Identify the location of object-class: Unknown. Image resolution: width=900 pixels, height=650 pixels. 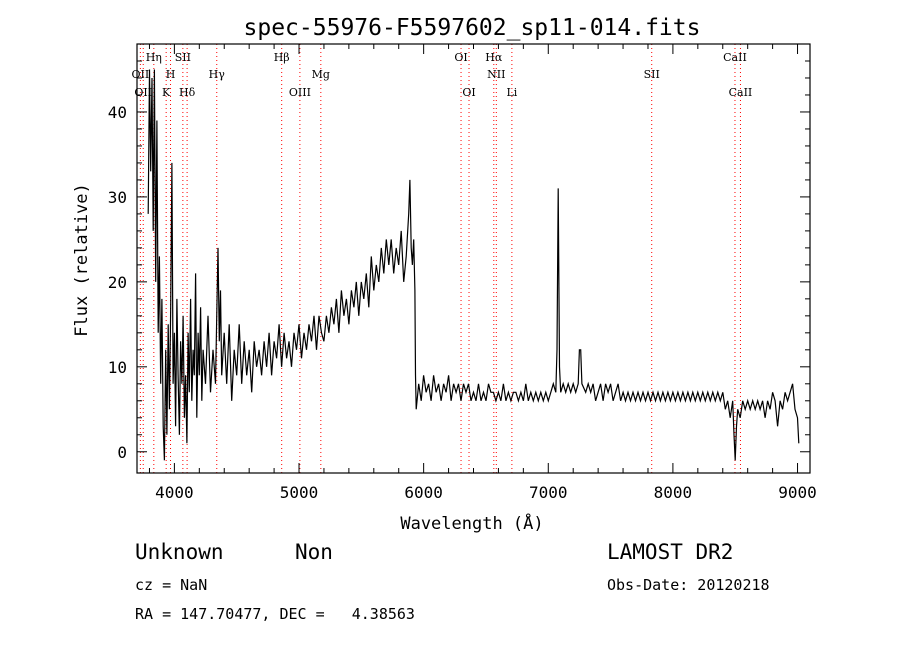
(179, 552).